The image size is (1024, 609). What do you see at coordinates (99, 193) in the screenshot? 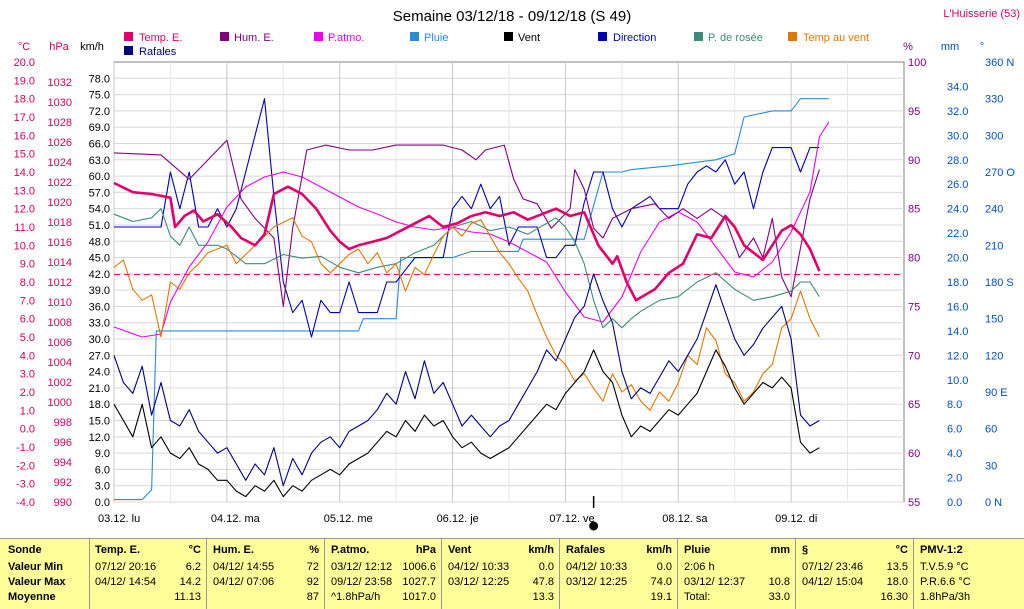
I see `wind-axis-tick: 57.0` at bounding box center [99, 193].